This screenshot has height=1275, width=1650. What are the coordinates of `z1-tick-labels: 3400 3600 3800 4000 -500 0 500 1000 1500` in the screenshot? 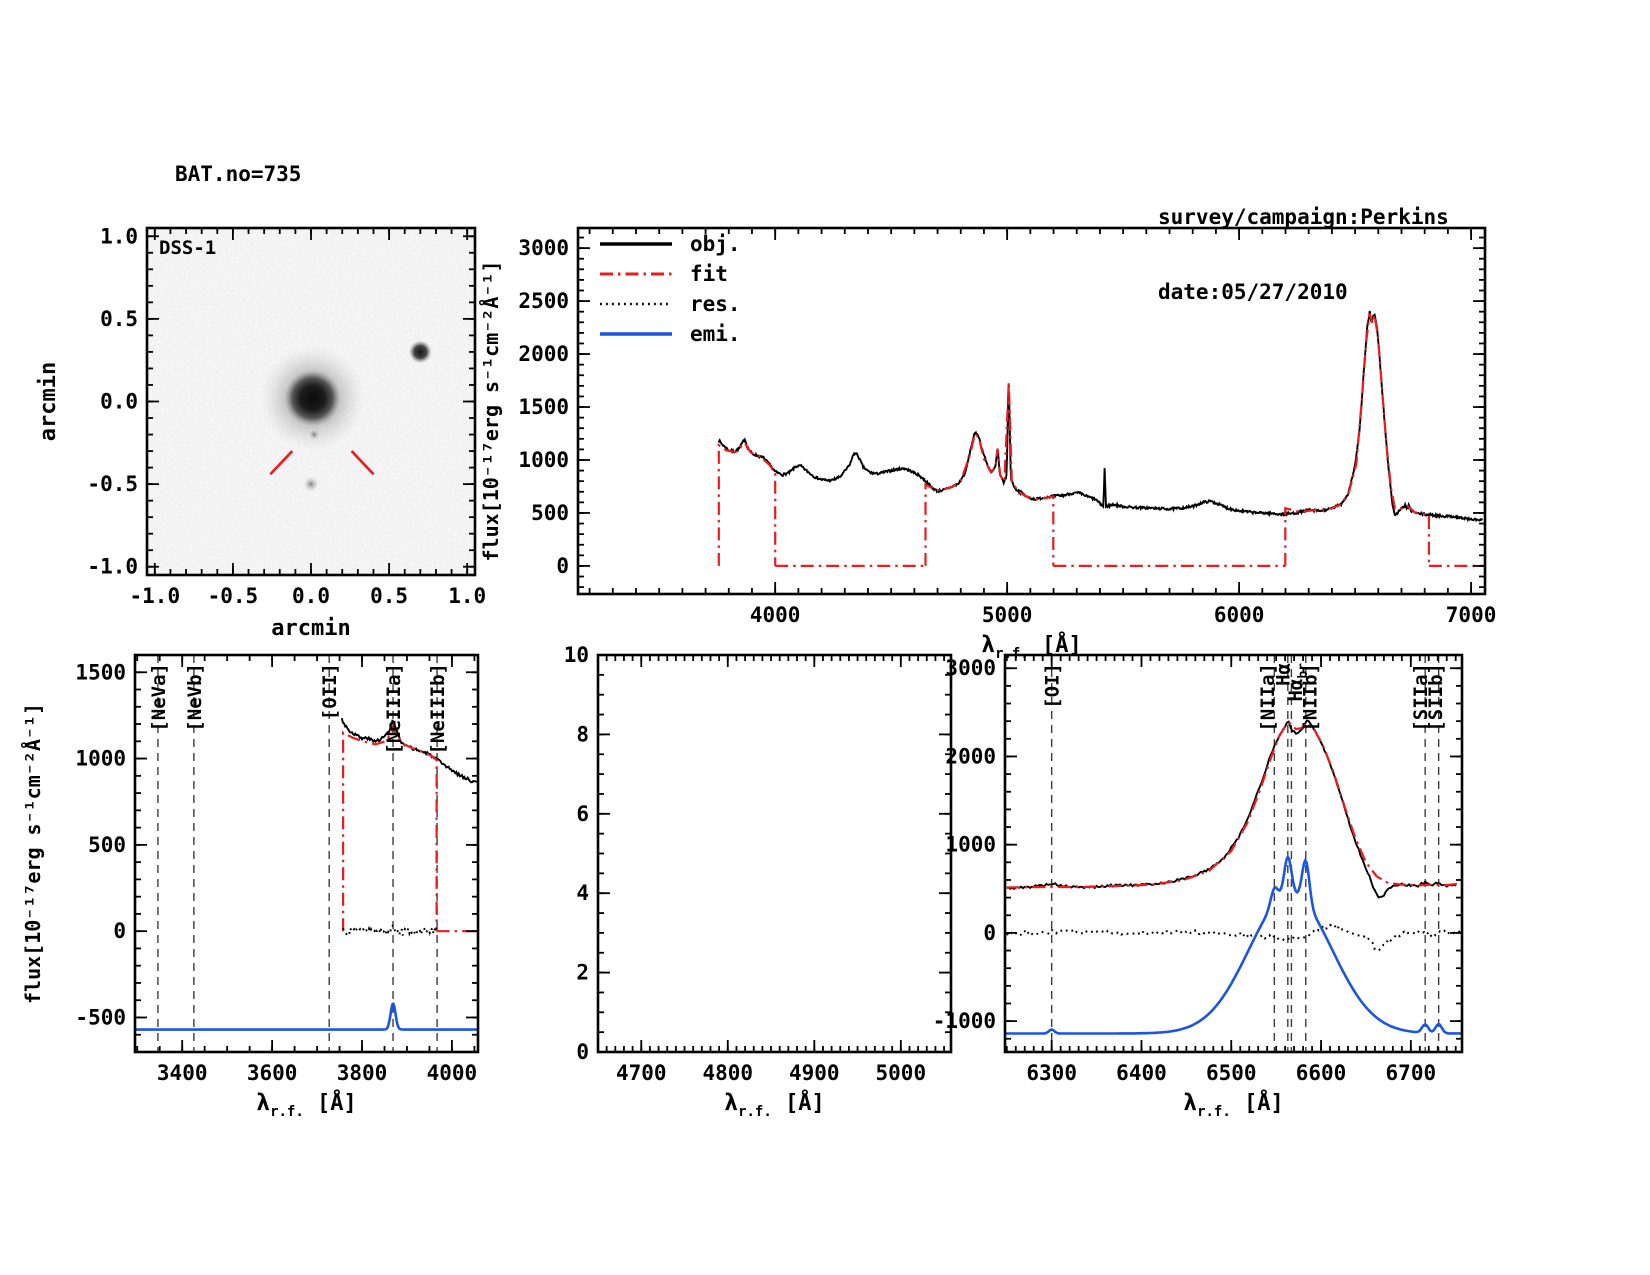 It's located at (276, 872).